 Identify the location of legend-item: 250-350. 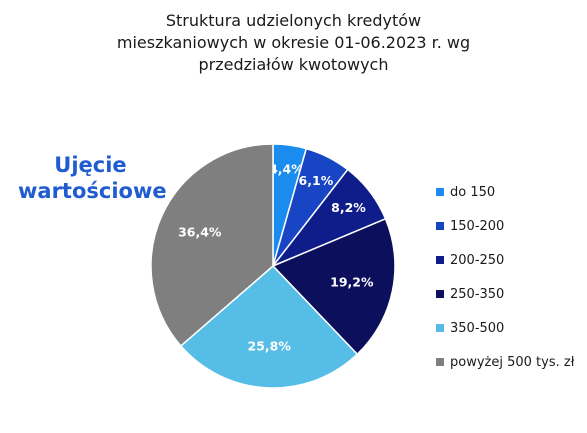
(505, 294).